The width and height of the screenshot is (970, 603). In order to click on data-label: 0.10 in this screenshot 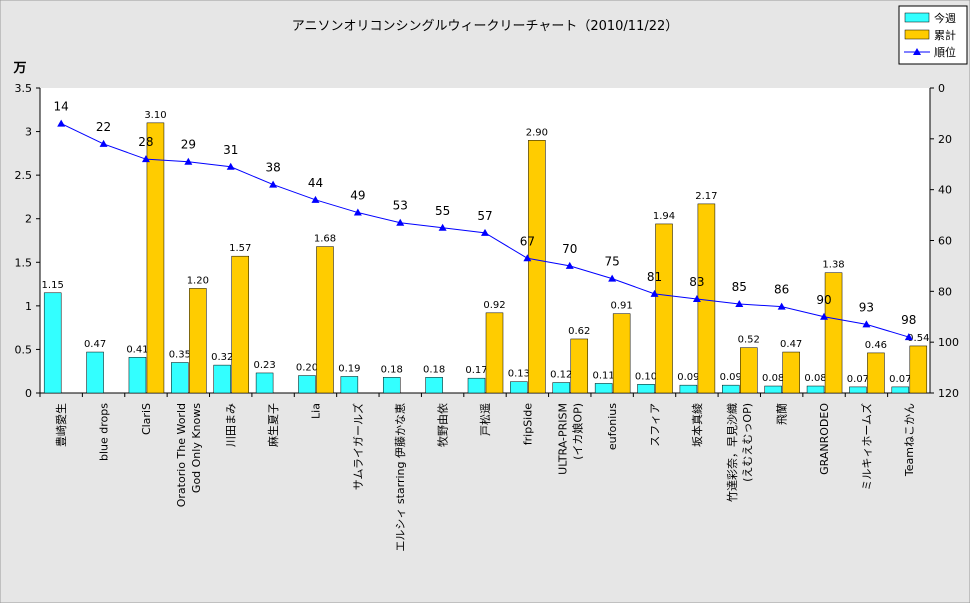, I will do `click(646, 376)`.